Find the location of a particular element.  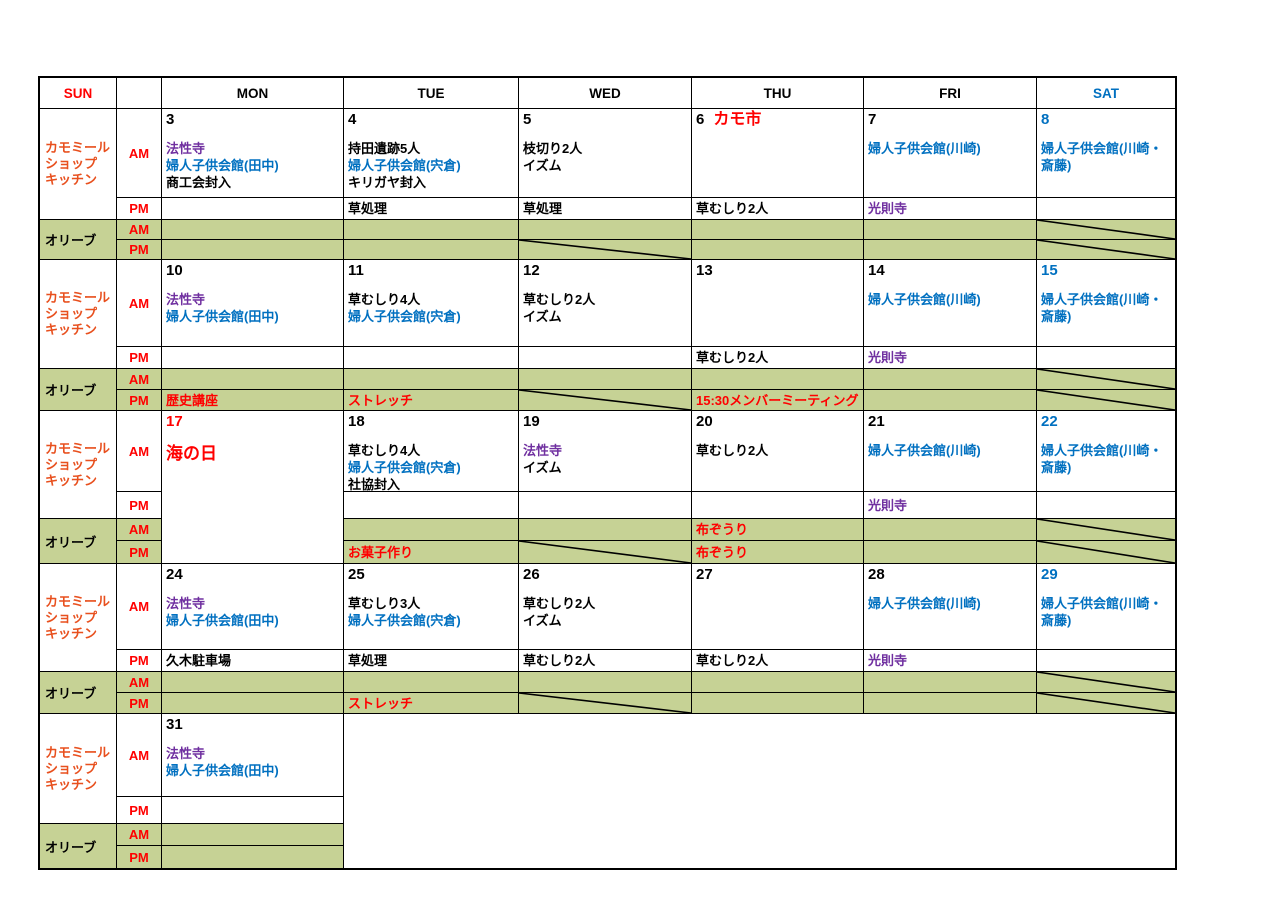

w3-fri-olive-pm-cell is located at coordinates (950, 552).